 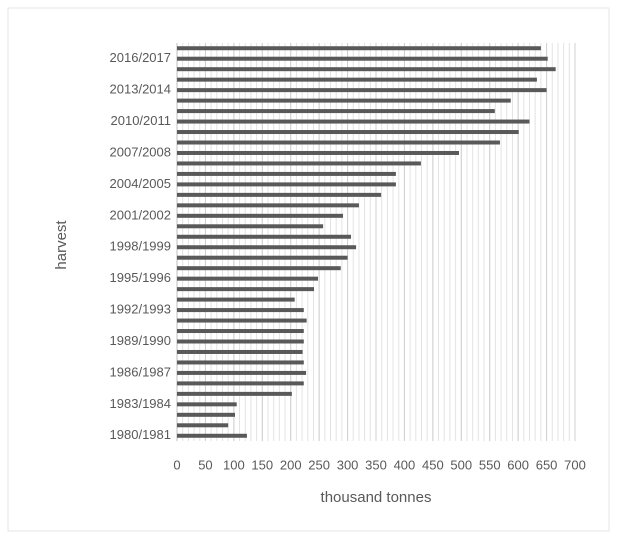 What do you see at coordinates (348, 464) in the screenshot?
I see `x-tick-label: 300` at bounding box center [348, 464].